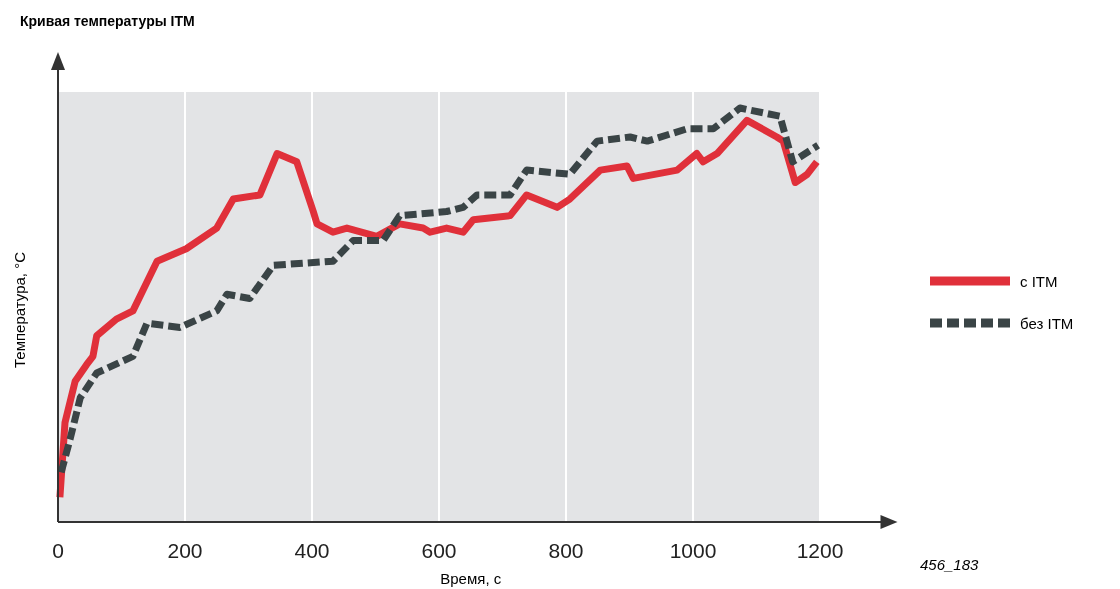 This screenshot has height=589, width=1120. What do you see at coordinates (185, 550) in the screenshot?
I see `x-tick-label: 200` at bounding box center [185, 550].